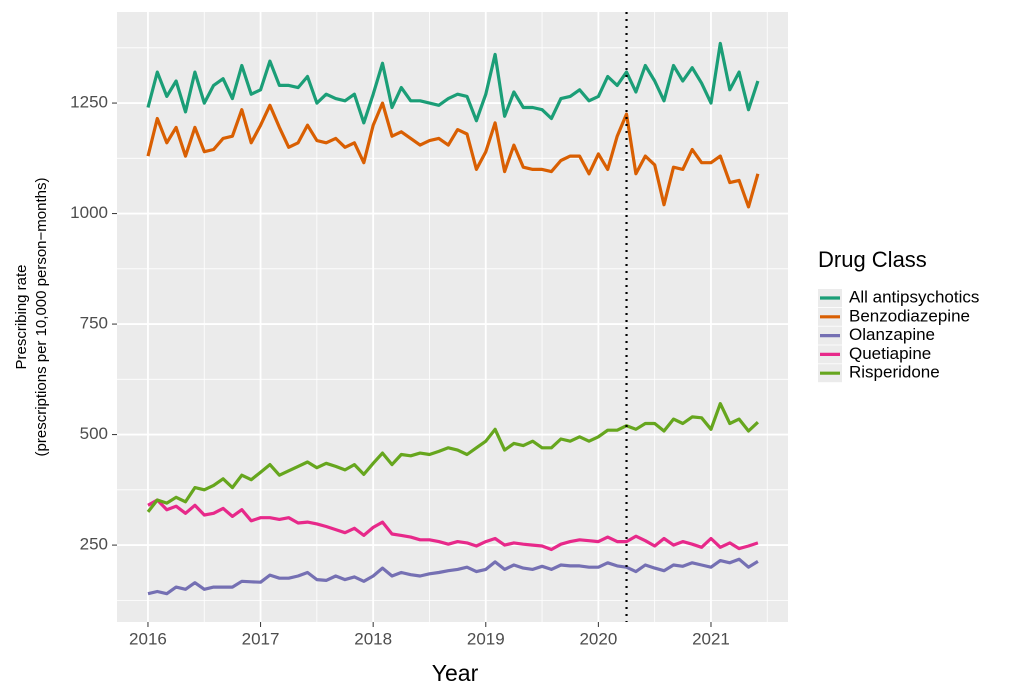 This screenshot has height=687, width=1020. What do you see at coordinates (890, 353) in the screenshot?
I see `legend-label: Quetiapine` at bounding box center [890, 353].